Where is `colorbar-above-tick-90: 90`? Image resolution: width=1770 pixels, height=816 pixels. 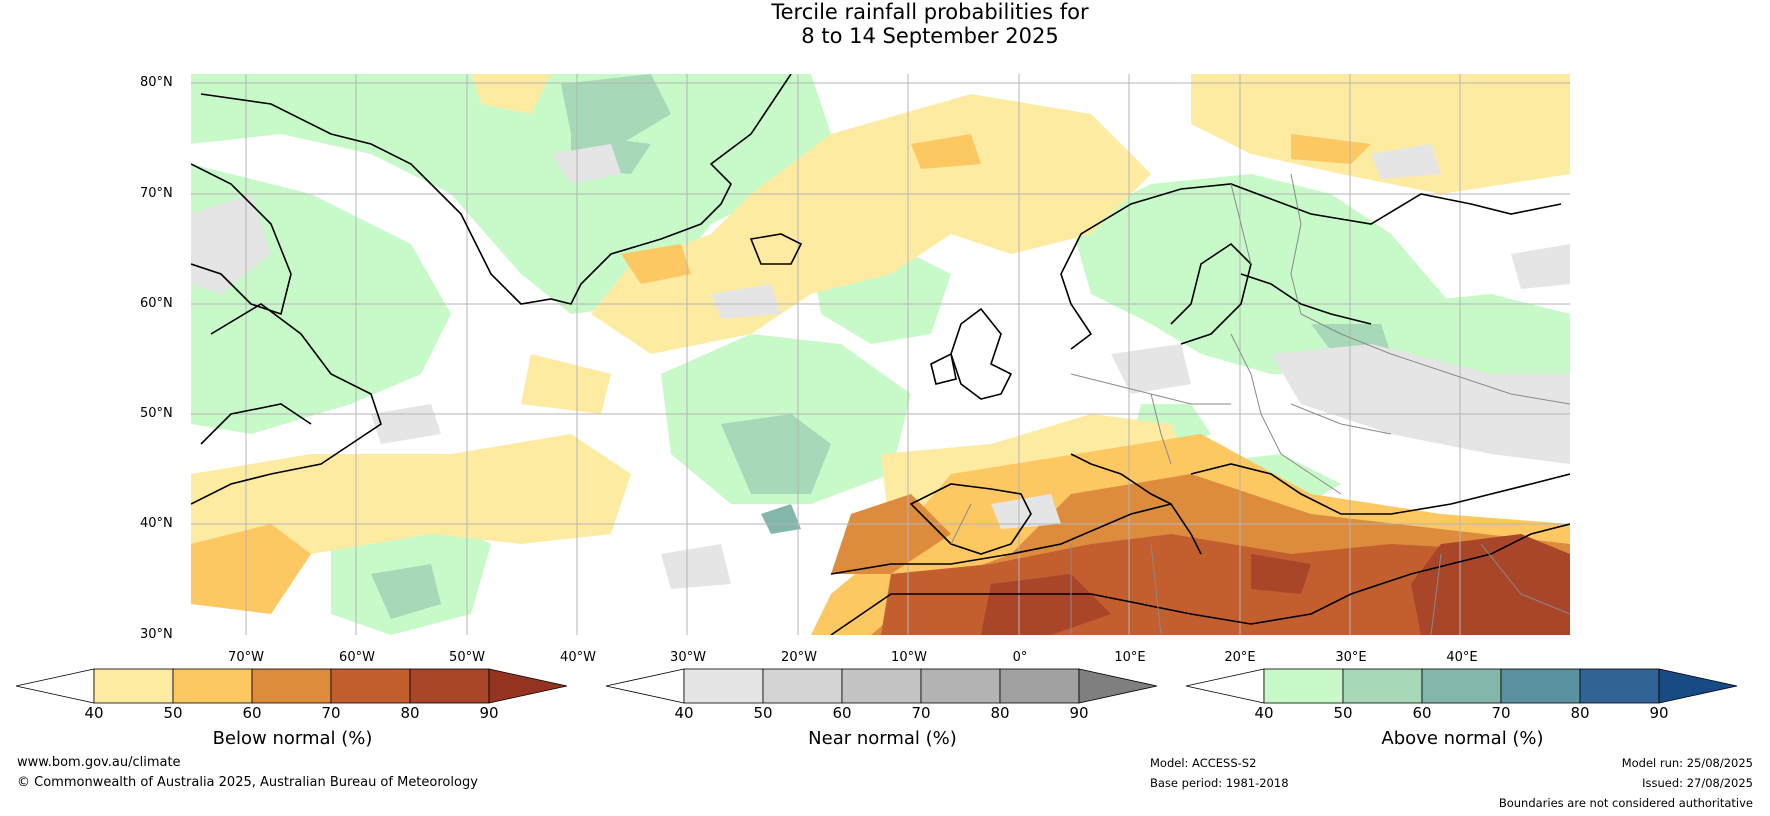
colorbar-above-tick-90: 90 is located at coordinates (1659, 713).